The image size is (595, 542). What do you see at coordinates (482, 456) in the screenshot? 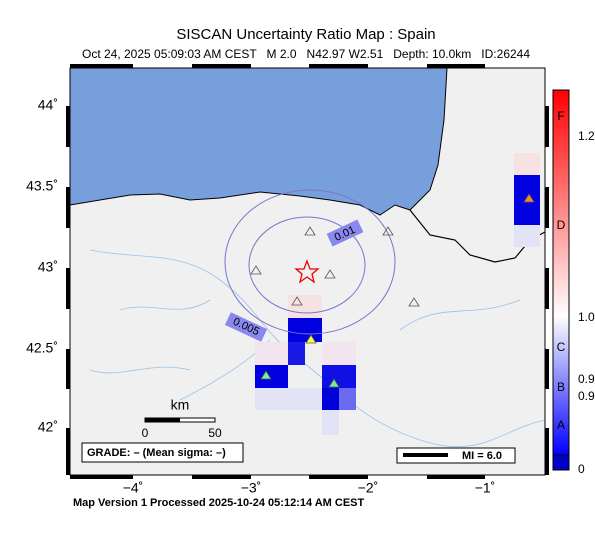
I see `legend-label: MI = 6.0` at bounding box center [482, 456].